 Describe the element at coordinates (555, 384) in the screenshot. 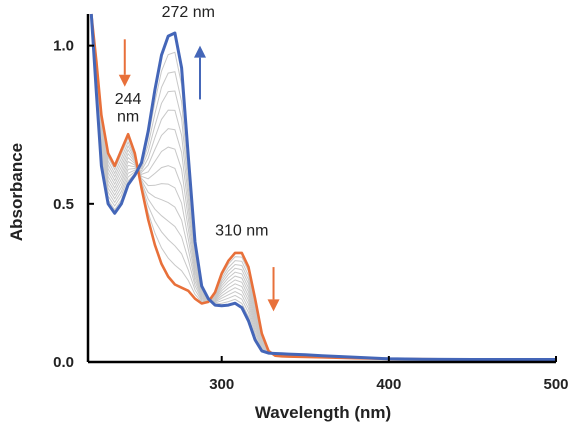

I see `x-tick-label: 500` at that location.